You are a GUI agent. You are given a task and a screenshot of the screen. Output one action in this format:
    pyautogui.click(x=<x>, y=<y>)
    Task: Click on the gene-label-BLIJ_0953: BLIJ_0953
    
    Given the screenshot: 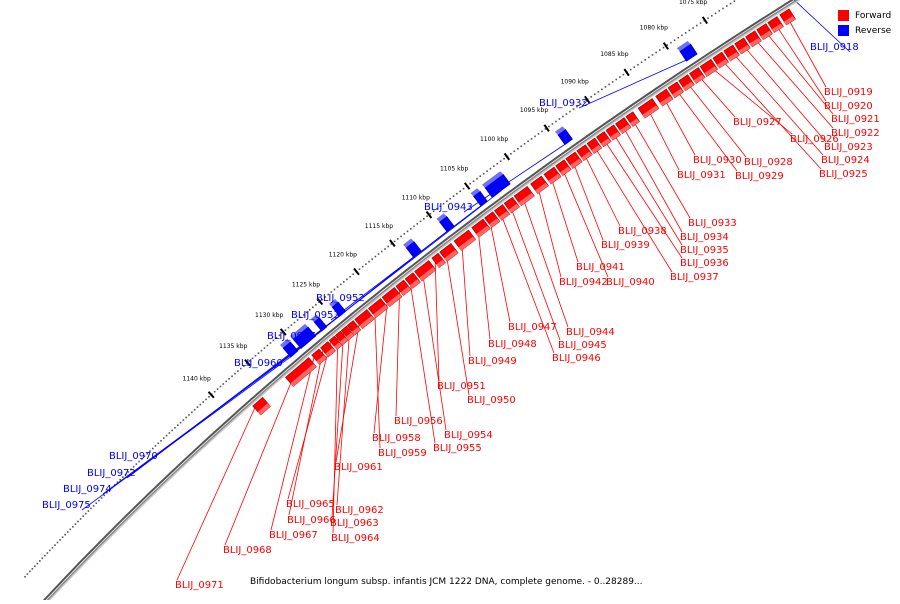 What is the action you would take?
    pyautogui.click(x=315, y=315)
    